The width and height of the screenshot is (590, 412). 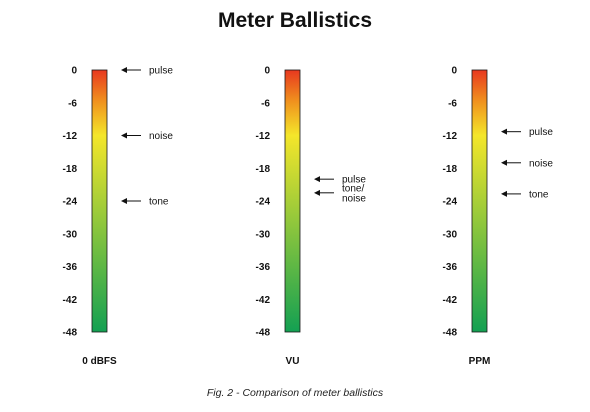 I want to click on meter-label: VU, so click(x=293, y=361).